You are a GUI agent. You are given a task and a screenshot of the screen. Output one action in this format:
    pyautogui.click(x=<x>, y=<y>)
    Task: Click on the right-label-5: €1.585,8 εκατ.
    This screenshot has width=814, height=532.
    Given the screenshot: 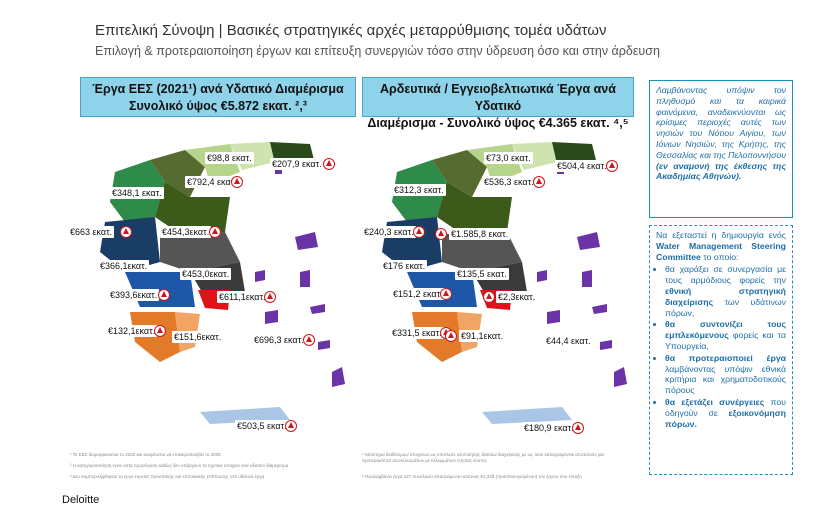 What is the action you would take?
    pyautogui.click(x=480, y=234)
    